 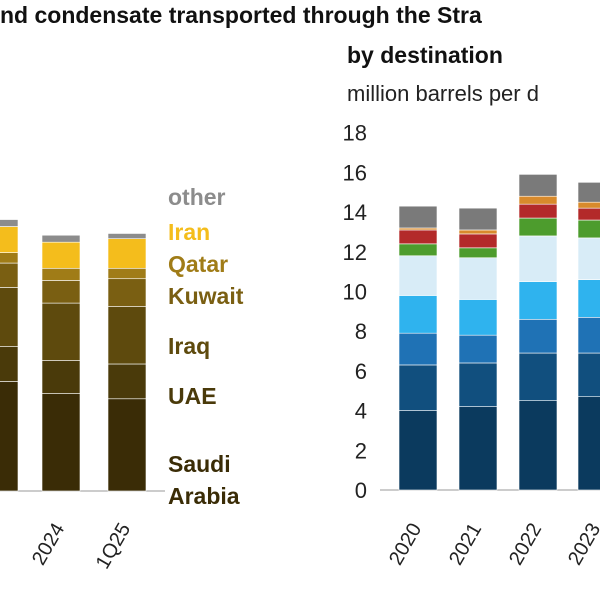 What do you see at coordinates (361, 331) in the screenshot?
I see `right-y-tick-label: 8` at bounding box center [361, 331].